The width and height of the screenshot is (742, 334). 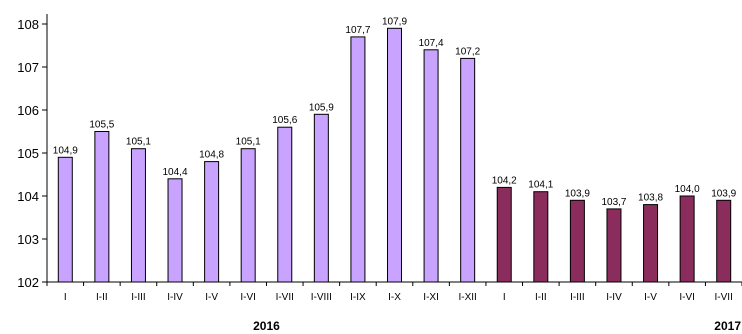 What do you see at coordinates (727, 326) in the screenshot?
I see `group-label: 2017` at bounding box center [727, 326].